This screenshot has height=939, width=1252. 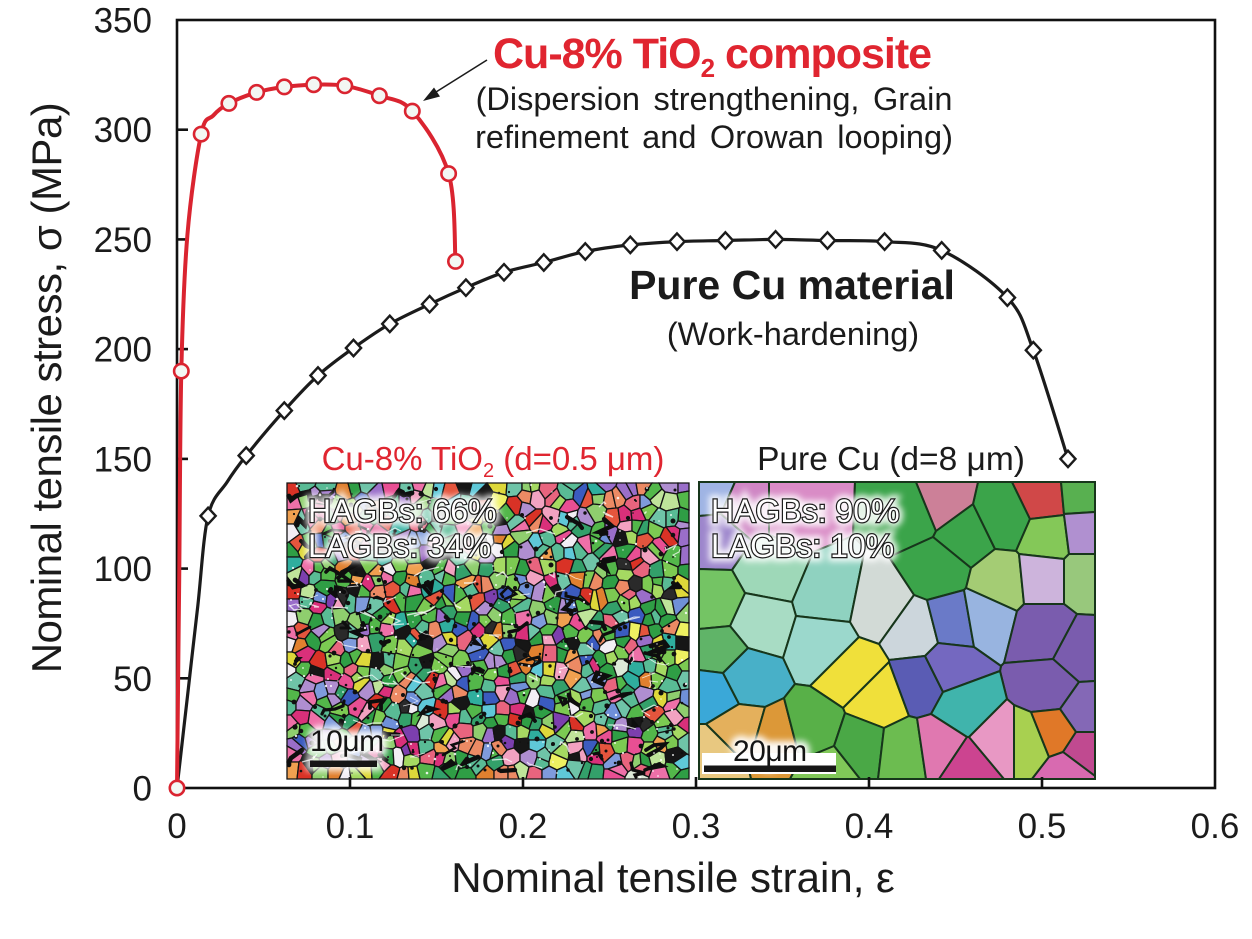 What do you see at coordinates (802, 546) in the screenshot?
I see `svg-text: LAGBs: 10%` at bounding box center [802, 546].